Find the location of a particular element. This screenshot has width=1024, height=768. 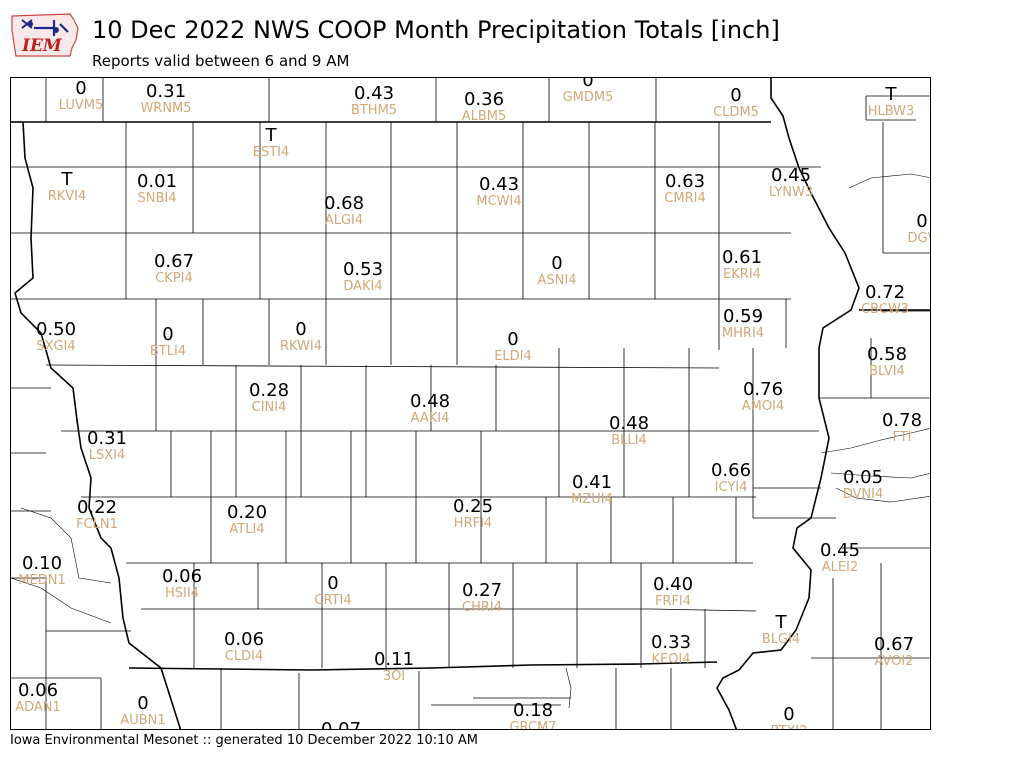

station-marker: T HLBW3 is located at coordinates (891, 101).